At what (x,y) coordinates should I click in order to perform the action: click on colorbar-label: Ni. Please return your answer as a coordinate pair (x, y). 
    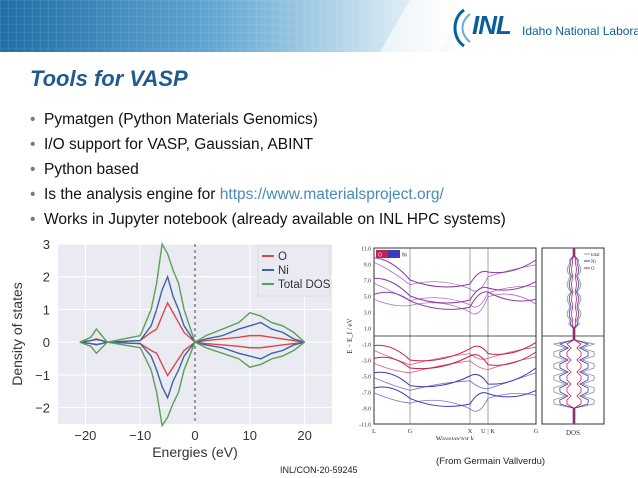
    Looking at the image, I should click on (404, 256).